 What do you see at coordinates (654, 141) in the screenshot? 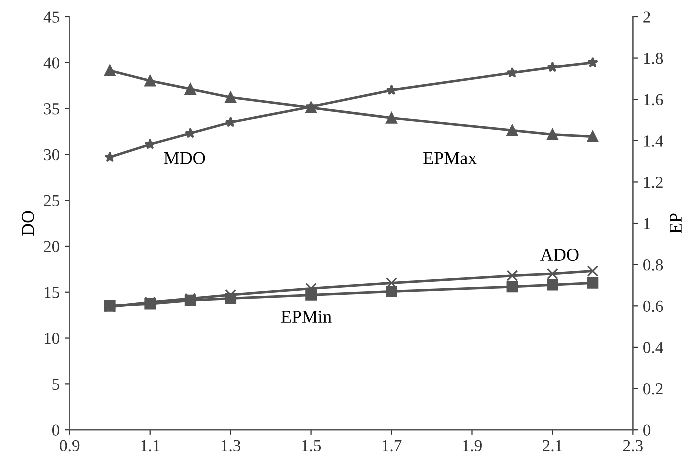
I see `y2-tick-label: 1.4` at bounding box center [654, 141].